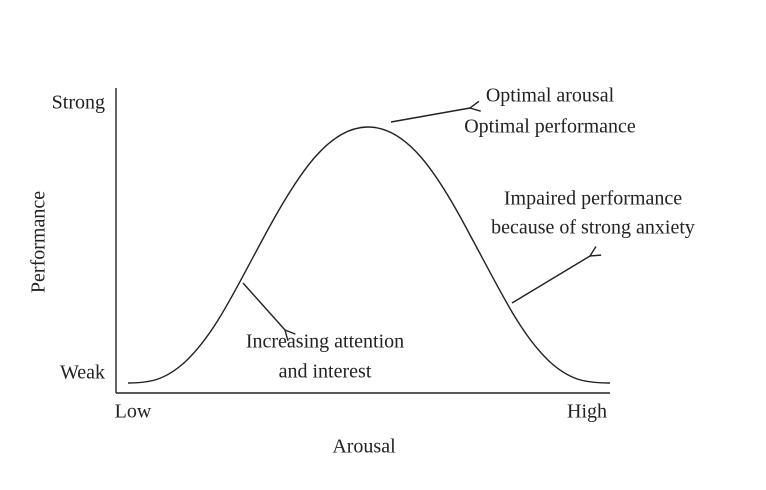 This screenshot has width=766, height=490. I want to click on annotation: Increasing attention, so click(325, 342).